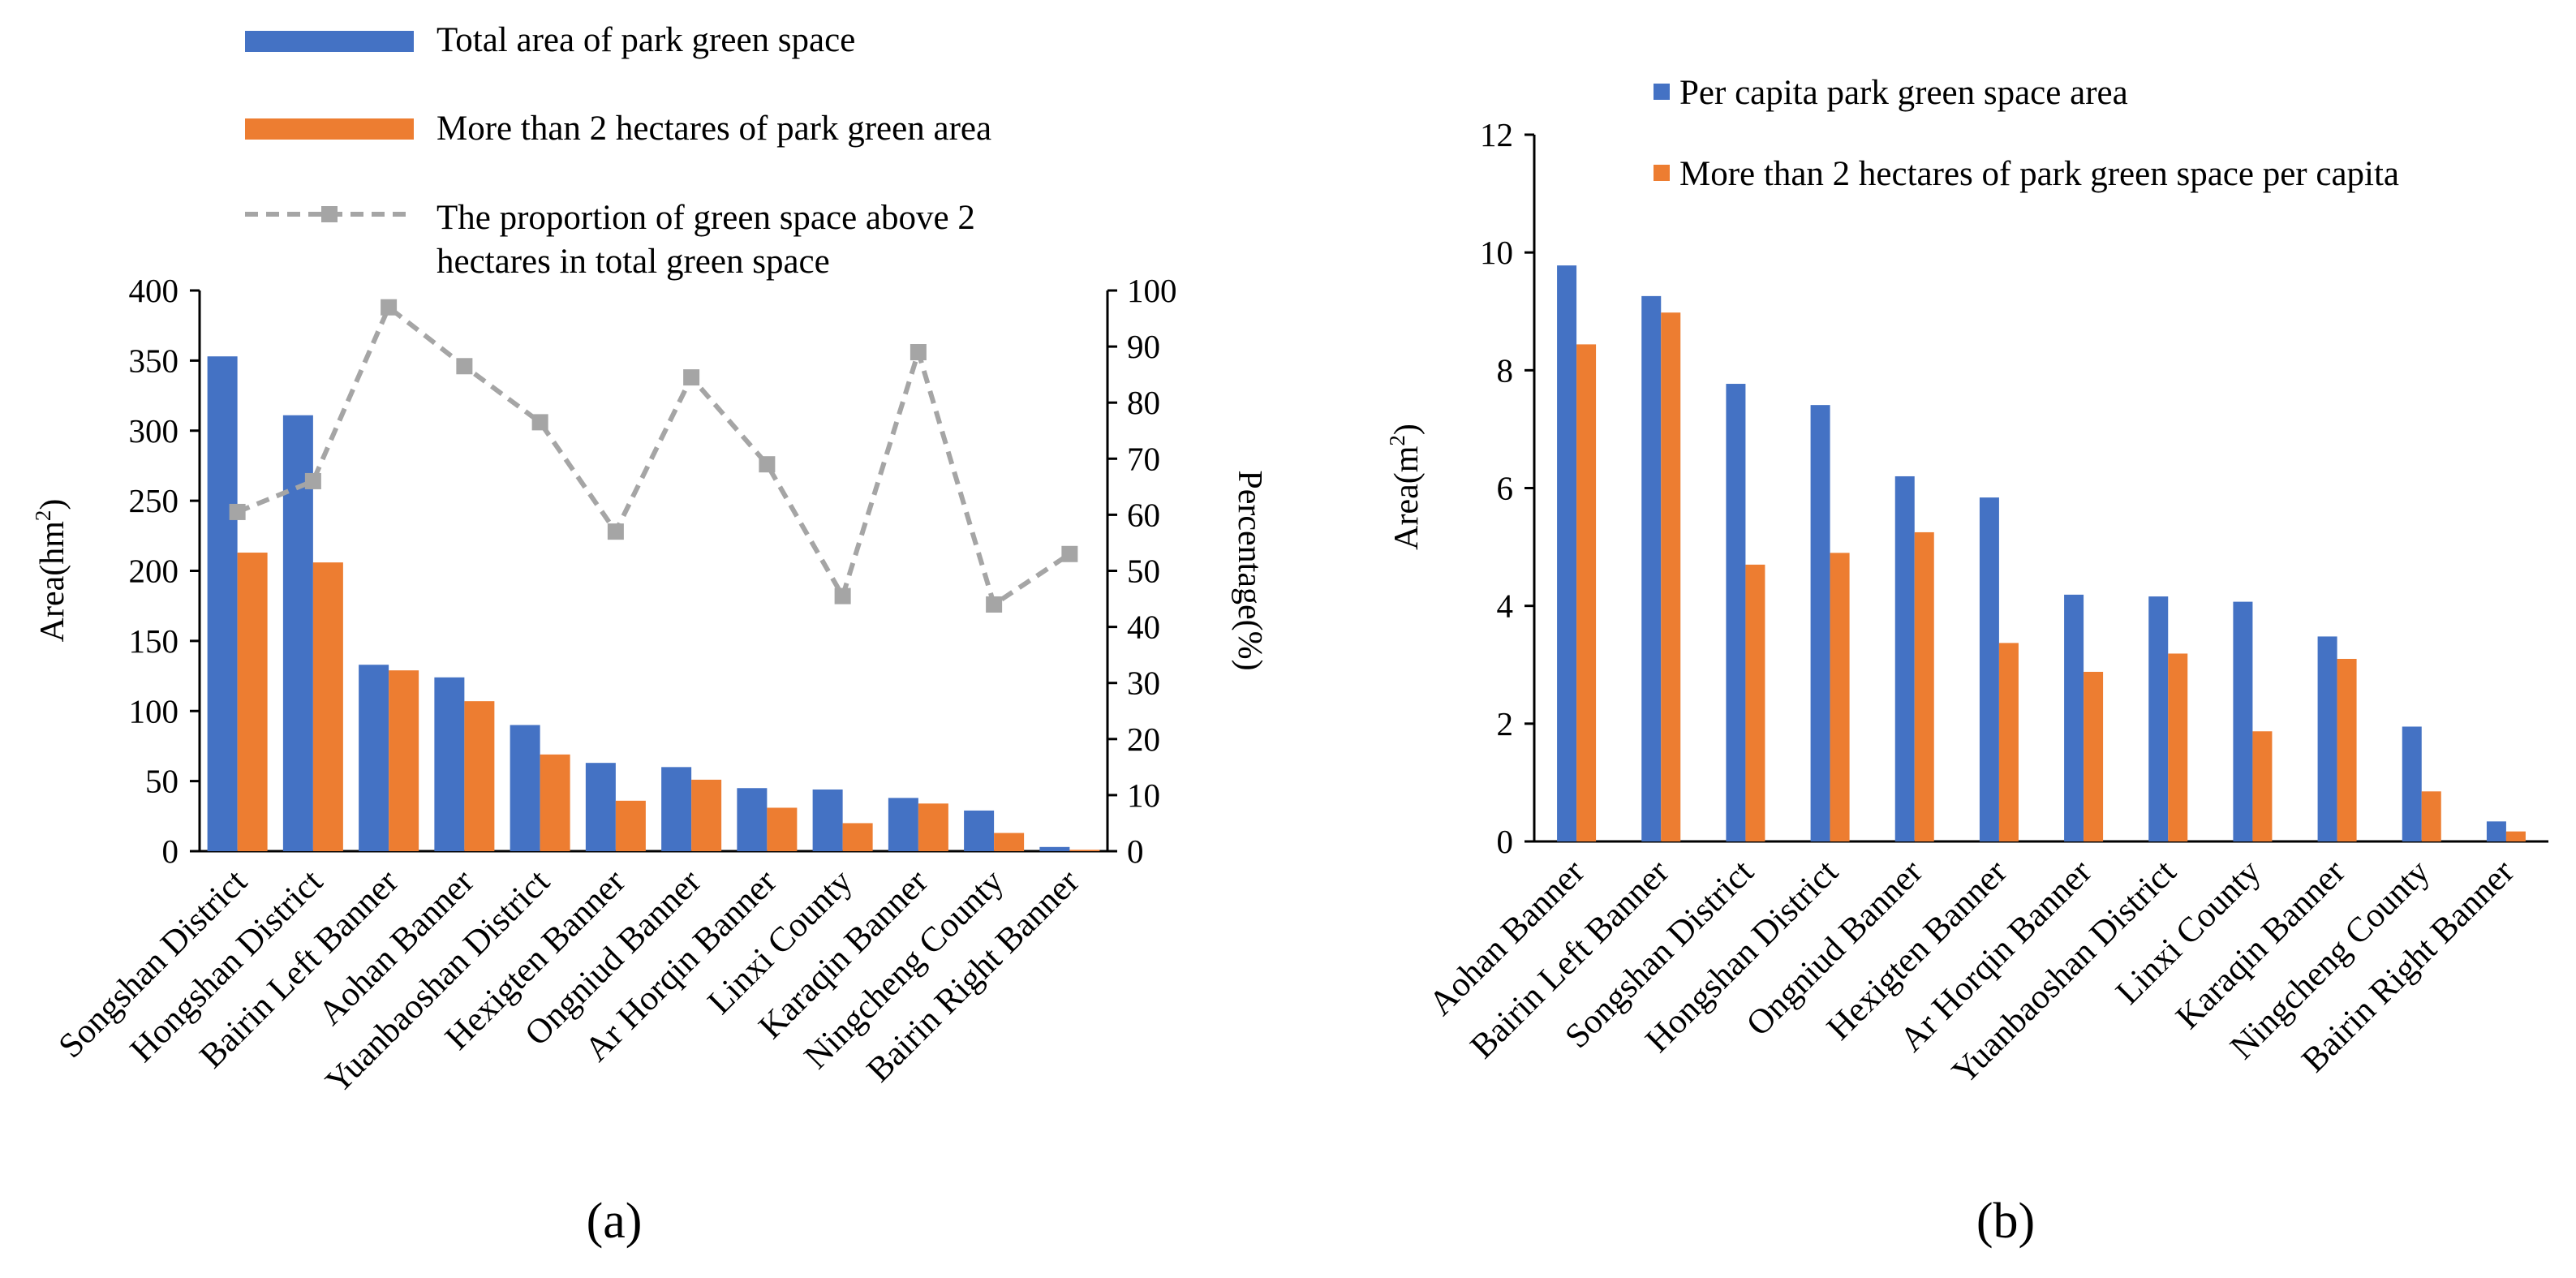 This screenshot has width=2576, height=1278. Describe the element at coordinates (1567, 553) in the screenshot. I see `bar-b-per-capita-aohan-banner` at that location.